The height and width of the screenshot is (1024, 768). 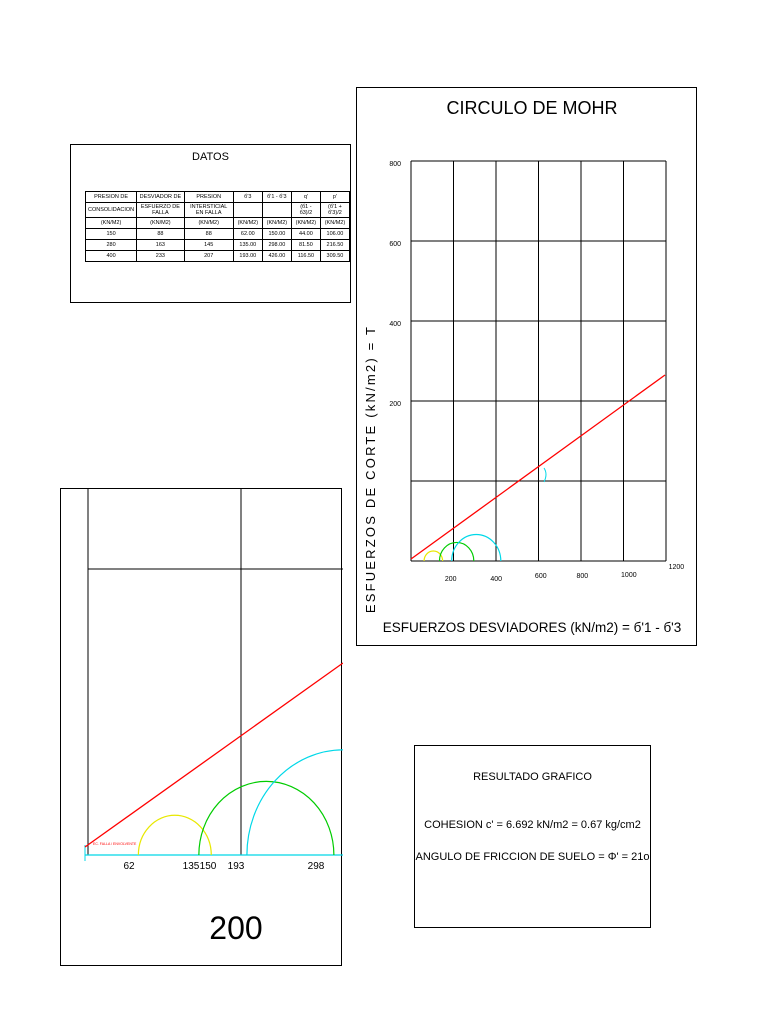 I want to click on annotation-mark, so click(x=545, y=475).